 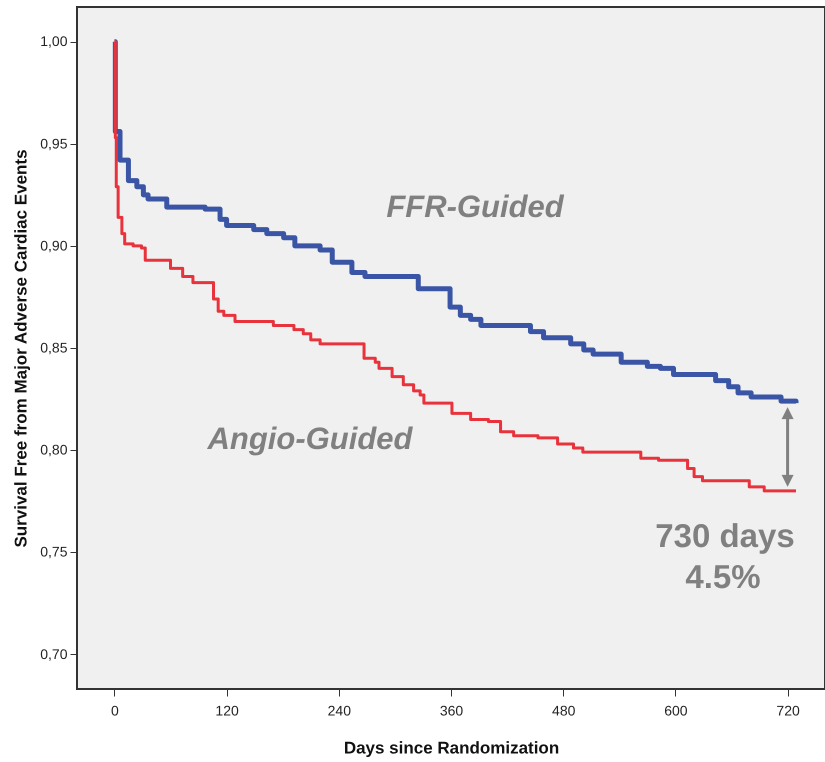 I want to click on x-tick-label: 360, so click(x=452, y=710).